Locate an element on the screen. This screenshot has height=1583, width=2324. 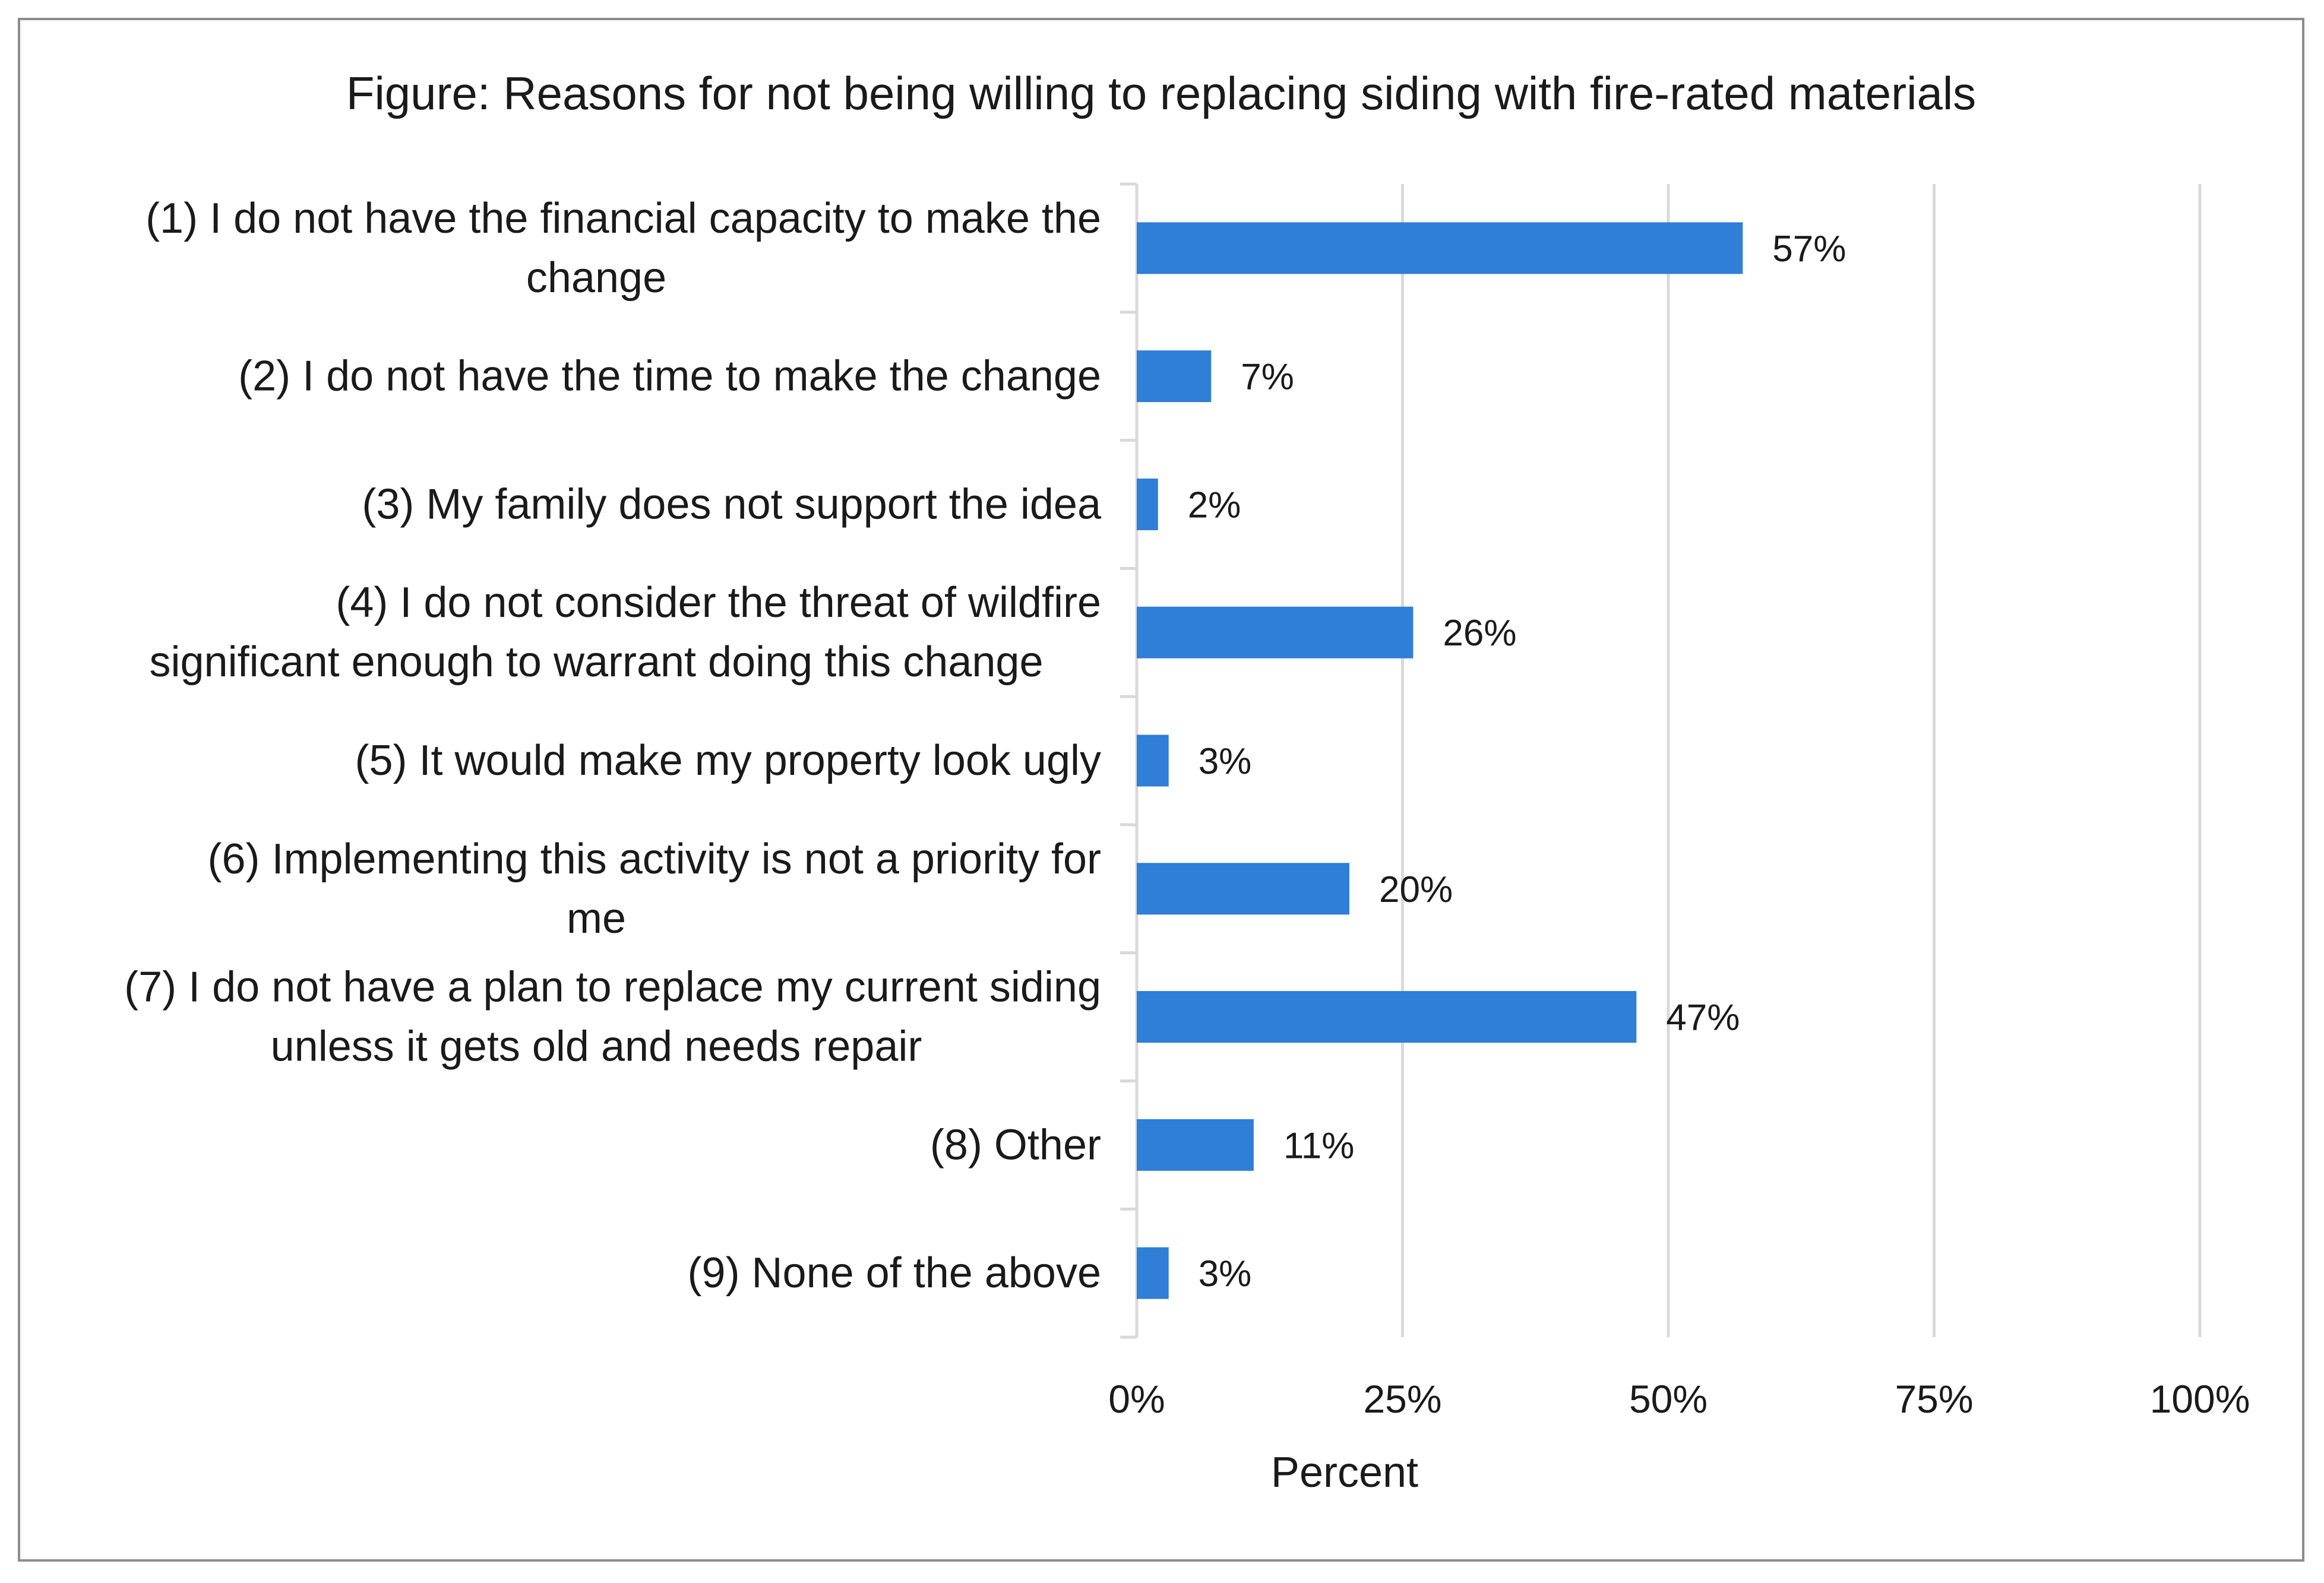
x-tick-label-75: 75% is located at coordinates (1934, 1399).